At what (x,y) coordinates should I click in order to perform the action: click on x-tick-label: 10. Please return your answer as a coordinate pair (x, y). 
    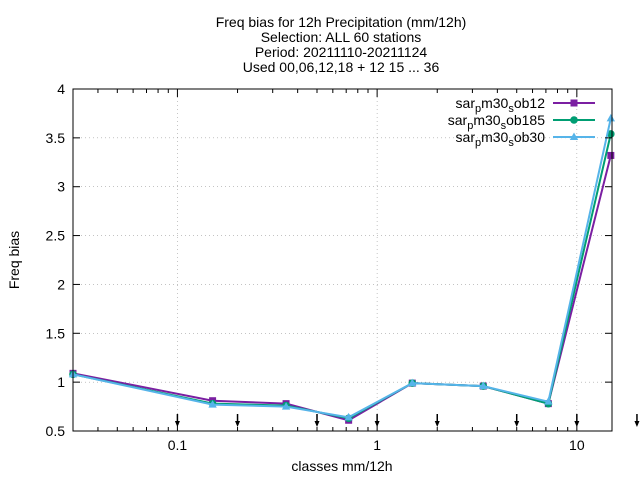
    Looking at the image, I should click on (577, 445).